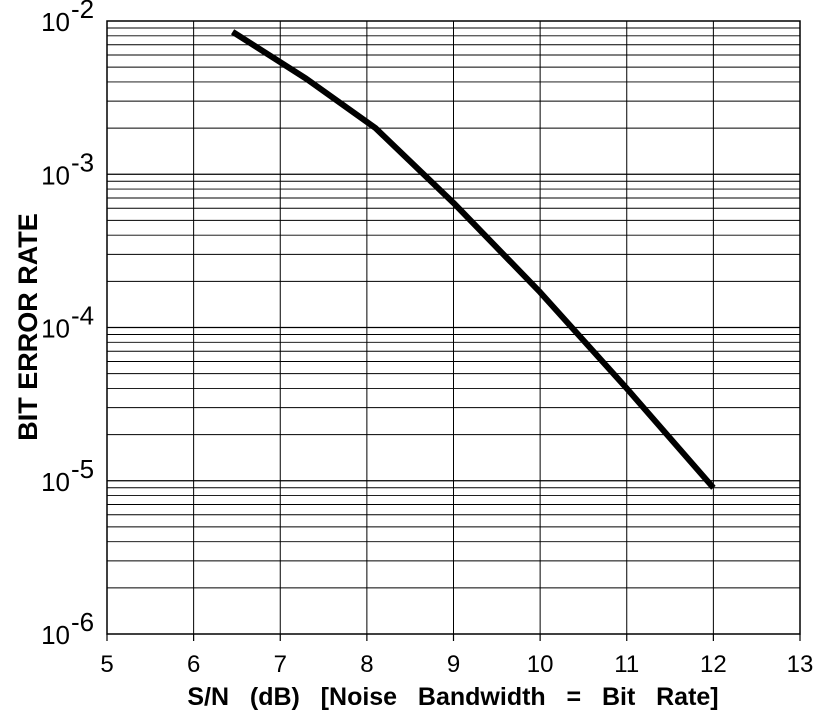  Describe the element at coordinates (713, 664) in the screenshot. I see `x-tick-label: 12` at that location.